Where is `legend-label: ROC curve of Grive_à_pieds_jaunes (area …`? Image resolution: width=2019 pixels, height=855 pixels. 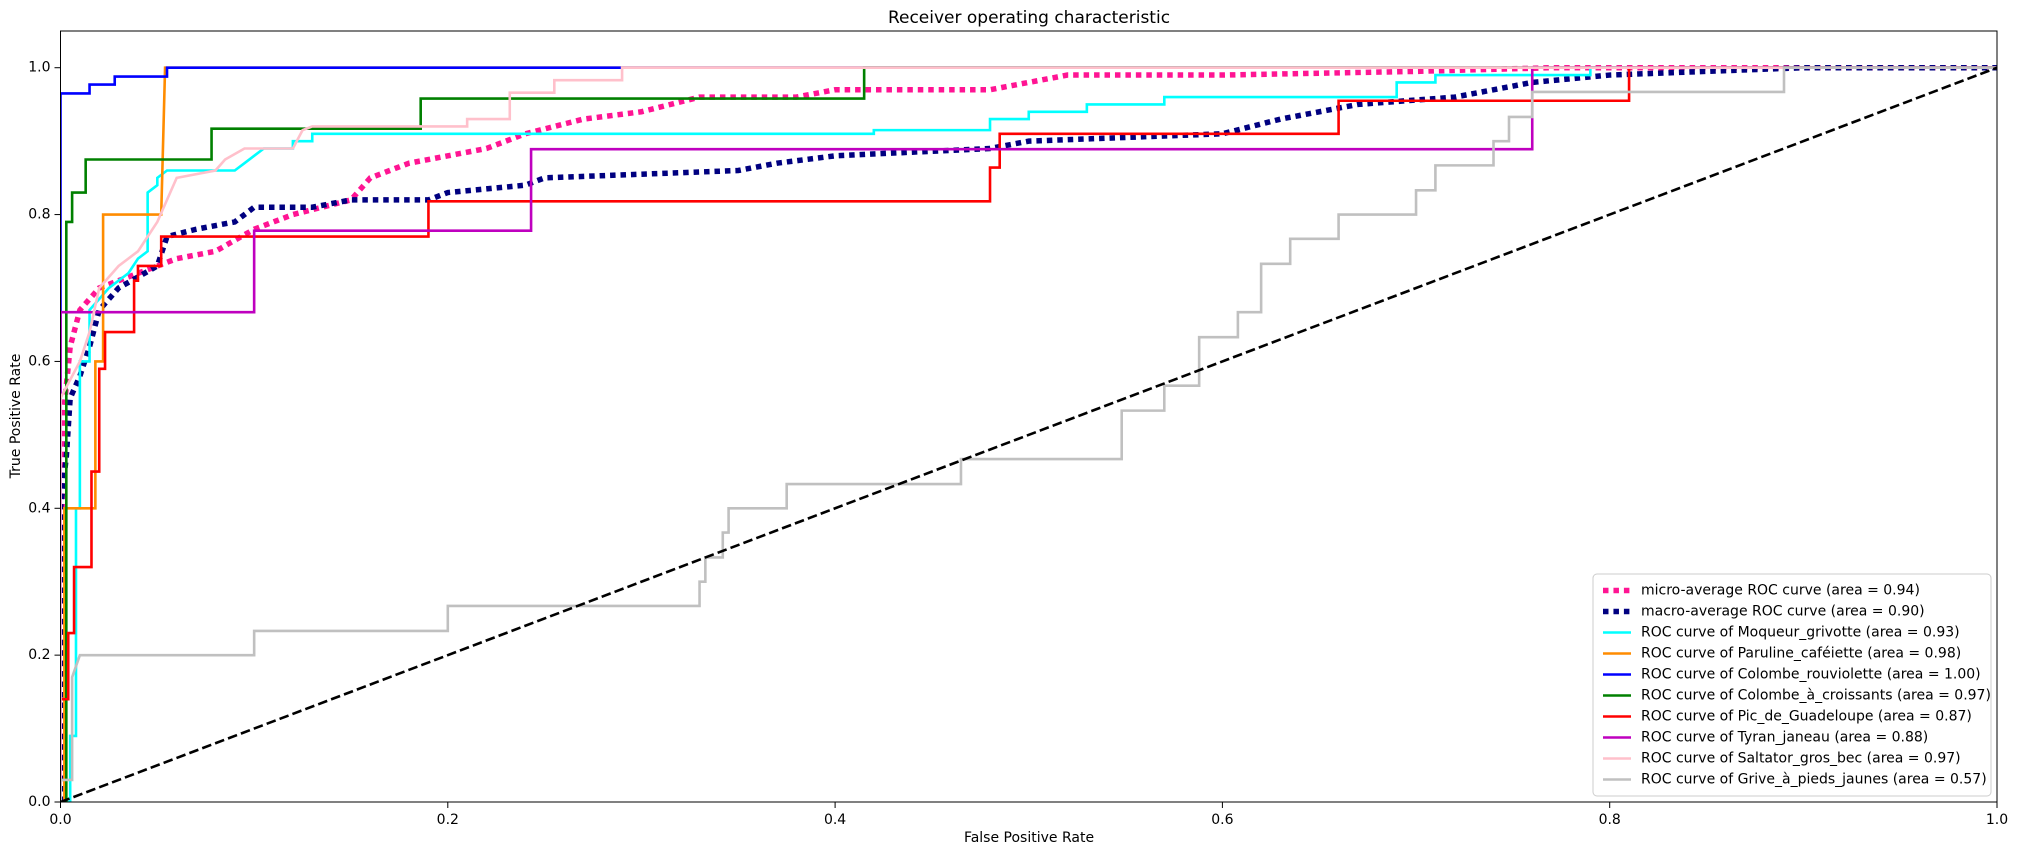 legend-label: ROC curve of Grive_à_pieds_jaunes (area … is located at coordinates (1814, 780).